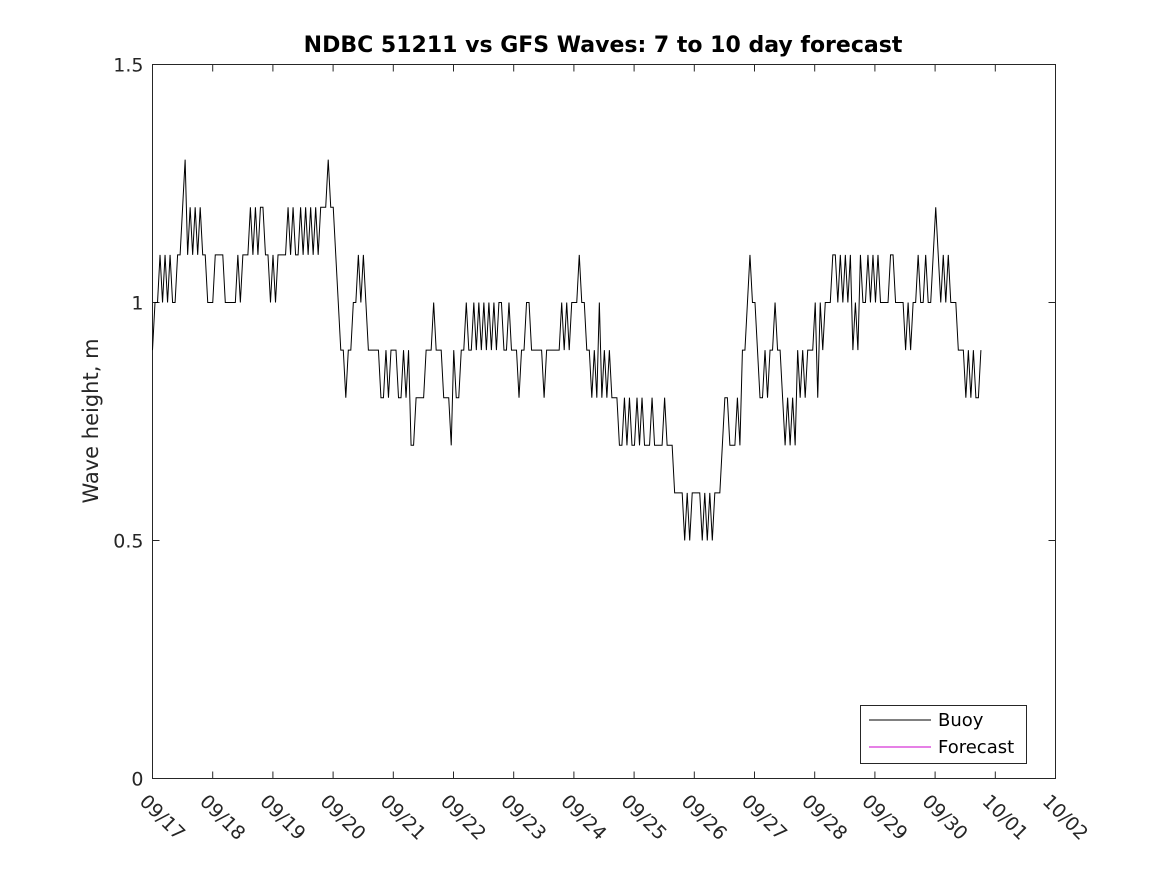 This screenshot has width=1167, height=875. I want to click on x-tick-label: 09/18, so click(222, 817).